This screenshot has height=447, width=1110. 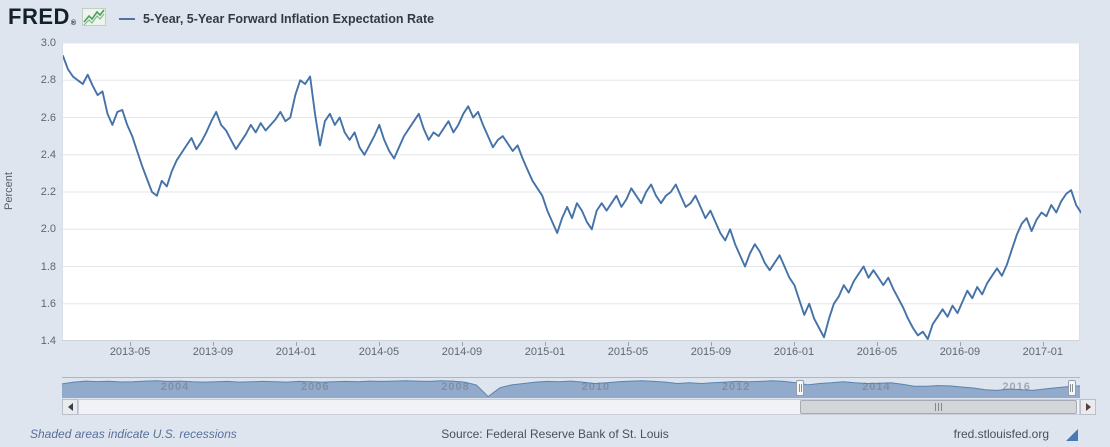 What do you see at coordinates (48, 154) in the screenshot?
I see `y-tick-label: 2.4` at bounding box center [48, 154].